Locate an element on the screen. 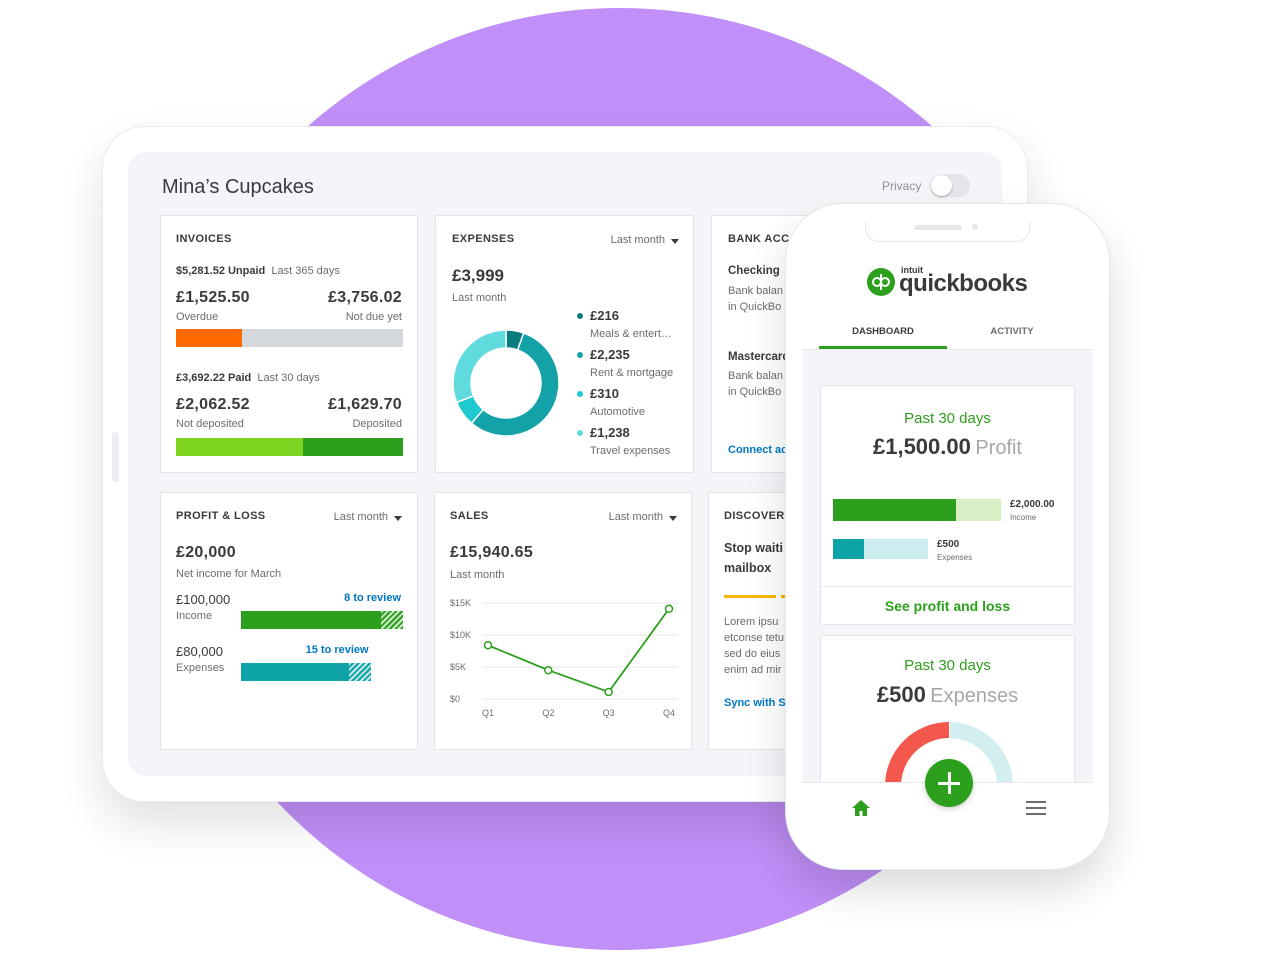 Image resolution: width=1280 pixels, height=960 pixels. y-tick-label: $15K is located at coordinates (460, 603).